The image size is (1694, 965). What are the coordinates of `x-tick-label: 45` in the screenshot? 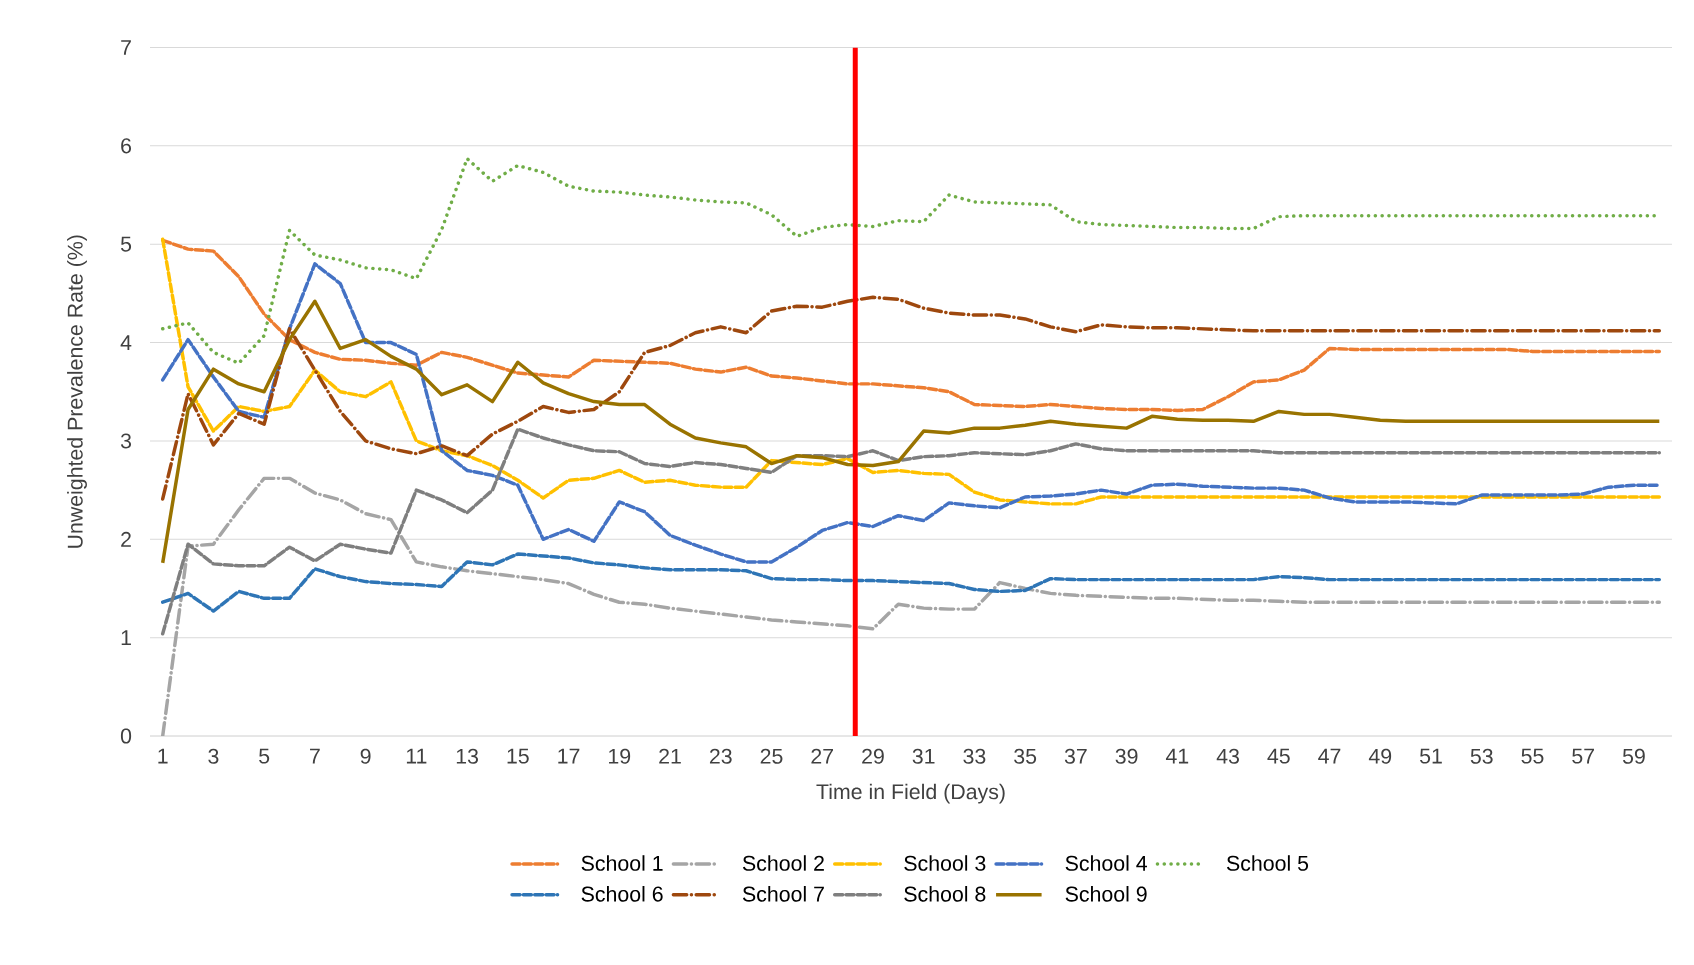 It's located at (1278, 756).